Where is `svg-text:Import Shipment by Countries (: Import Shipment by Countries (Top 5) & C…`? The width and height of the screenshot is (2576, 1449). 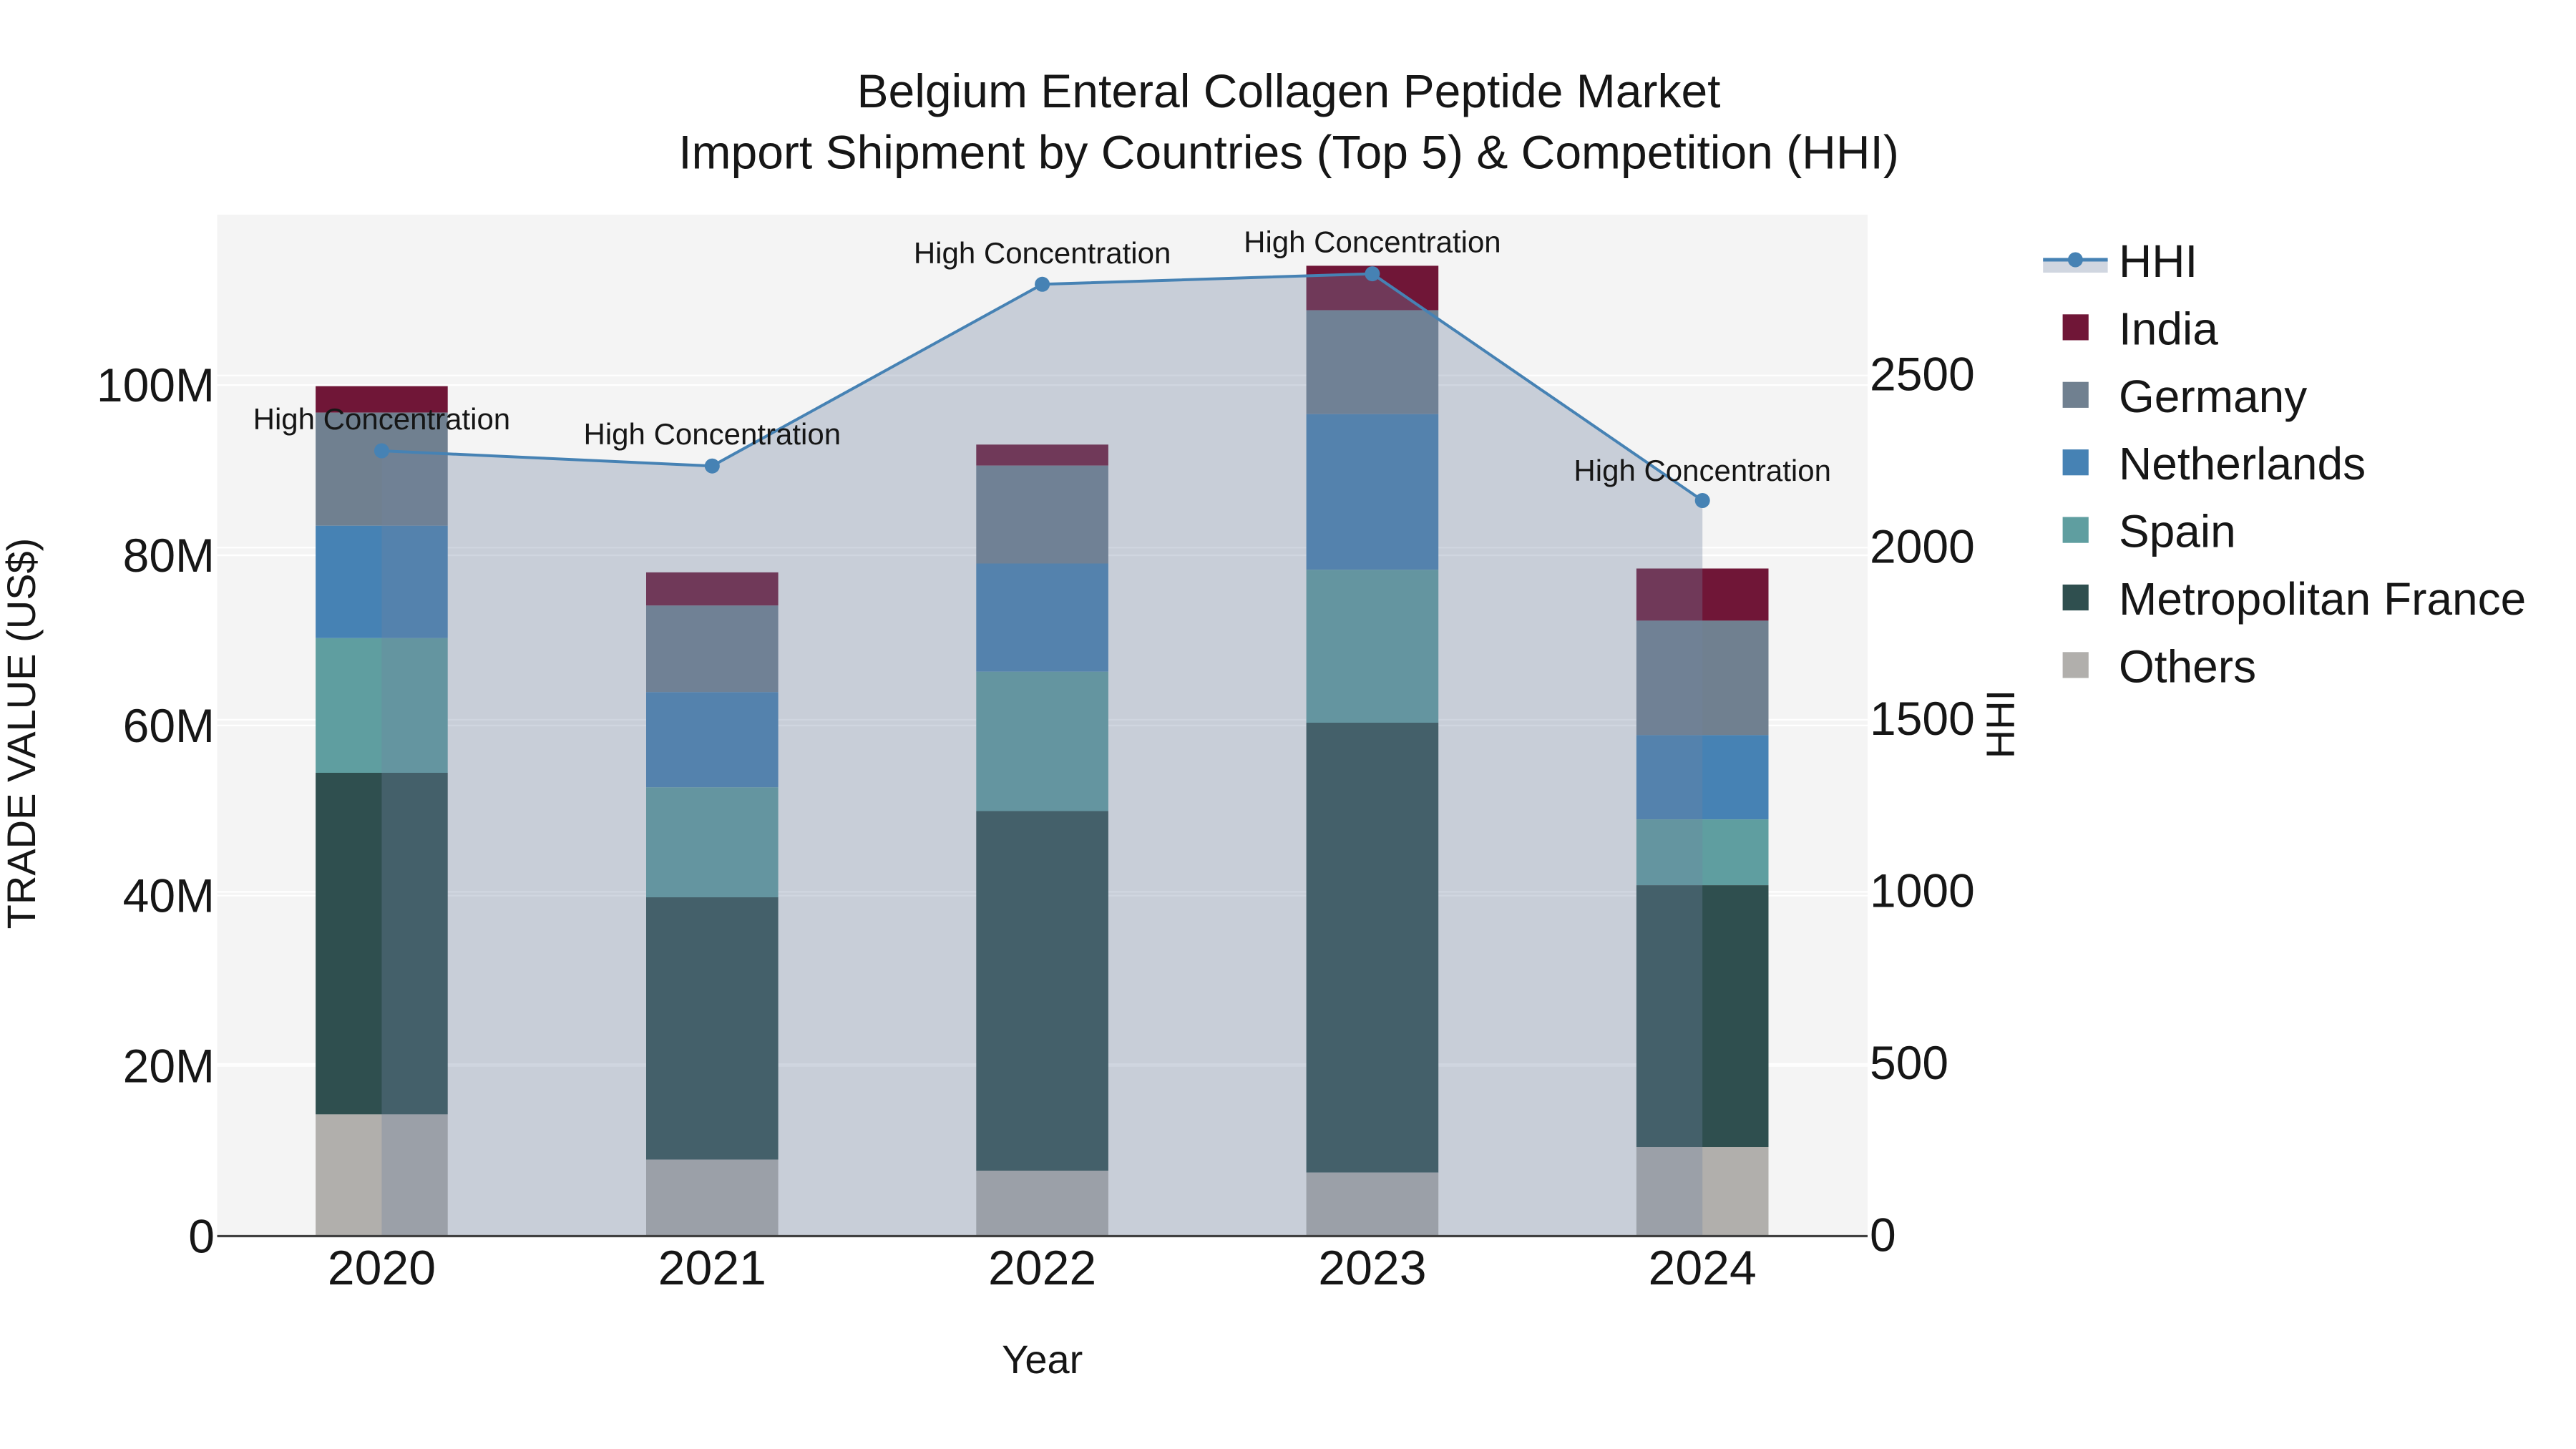 svg-text:Import Shipment by Countries (: Import Shipment by Countries (Top 5) & C… is located at coordinates (1288, 152).